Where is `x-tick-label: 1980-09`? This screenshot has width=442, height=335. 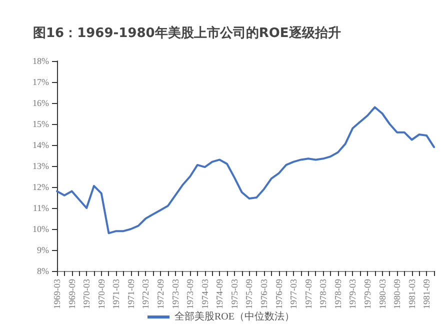 x-tick-label: 1980-09 is located at coordinates (397, 293).